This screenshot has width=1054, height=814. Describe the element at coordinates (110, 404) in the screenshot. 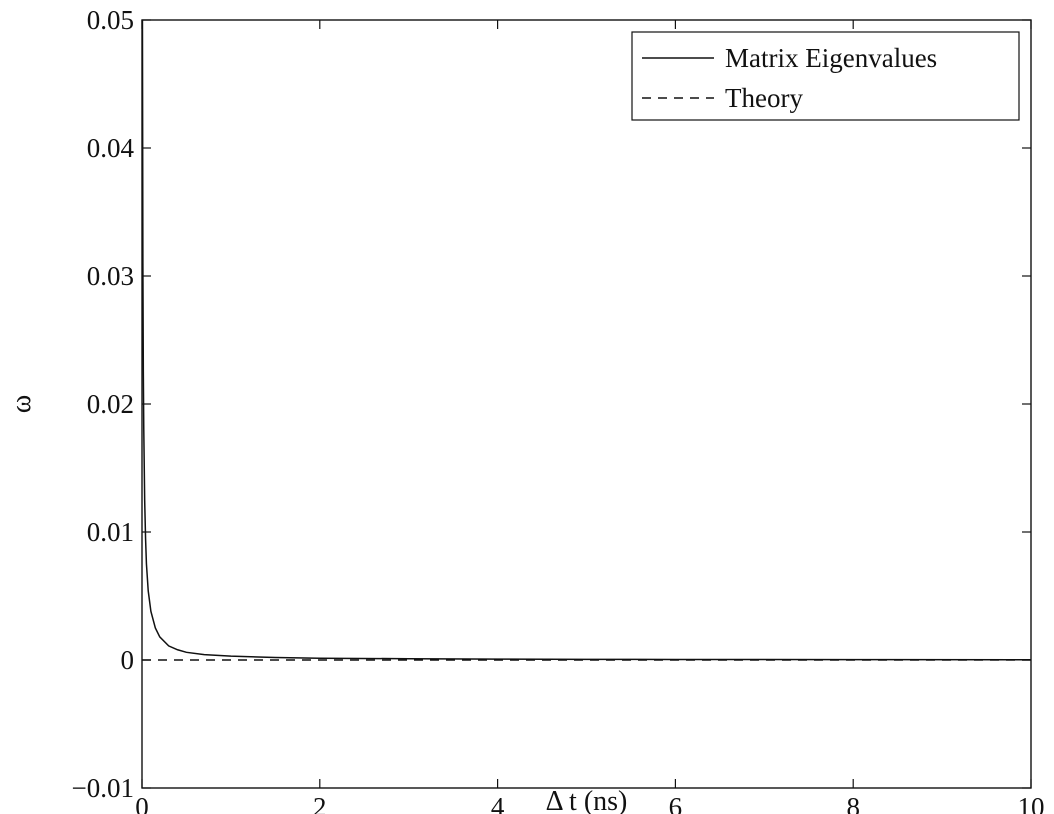

I see `y-tick-label: 0.02` at that location.